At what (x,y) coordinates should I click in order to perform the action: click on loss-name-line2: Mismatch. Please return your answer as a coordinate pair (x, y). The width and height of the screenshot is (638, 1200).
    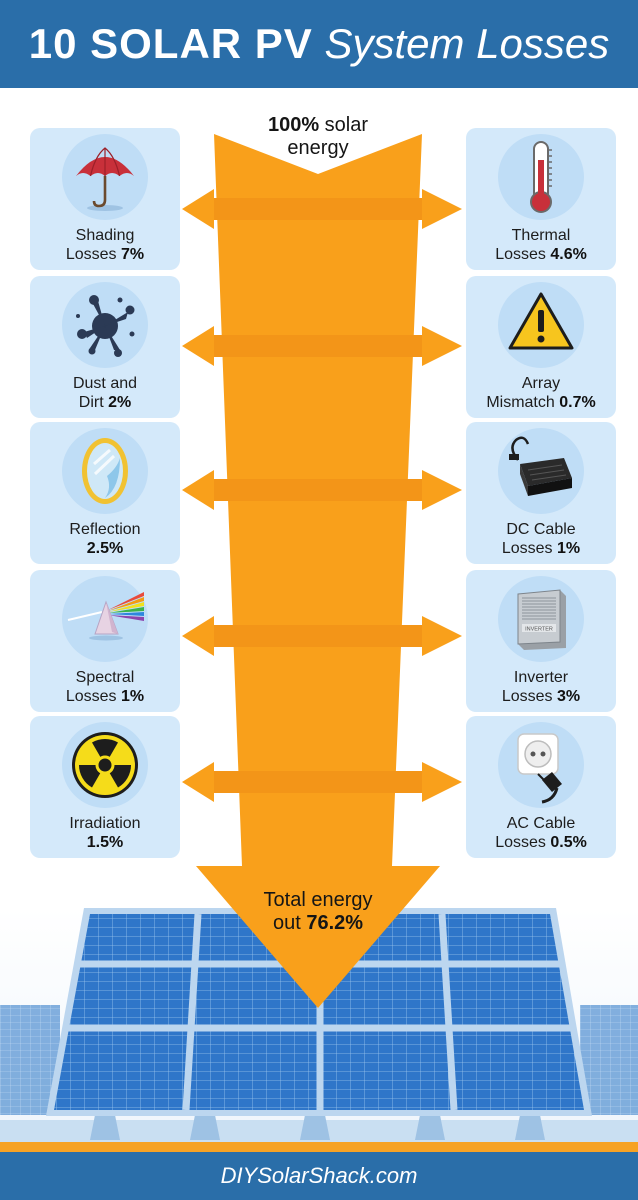
    Looking at the image, I should click on (520, 402).